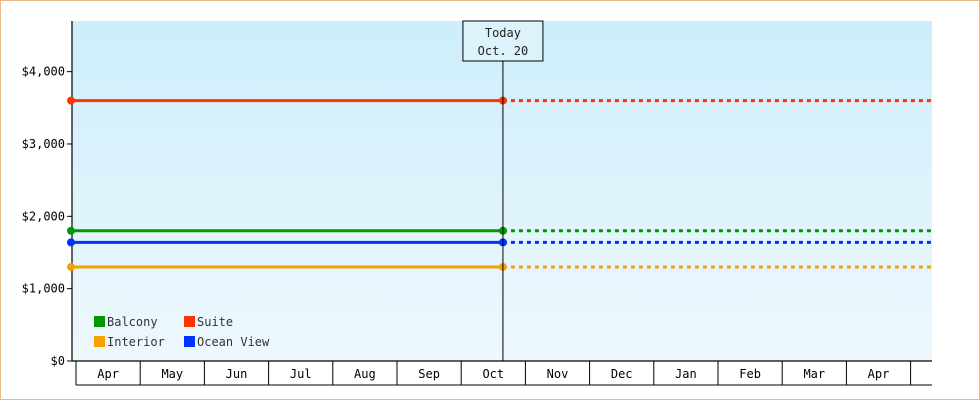  Describe the element at coordinates (43, 144) in the screenshot. I see `y-tick-label: $3,000` at that location.